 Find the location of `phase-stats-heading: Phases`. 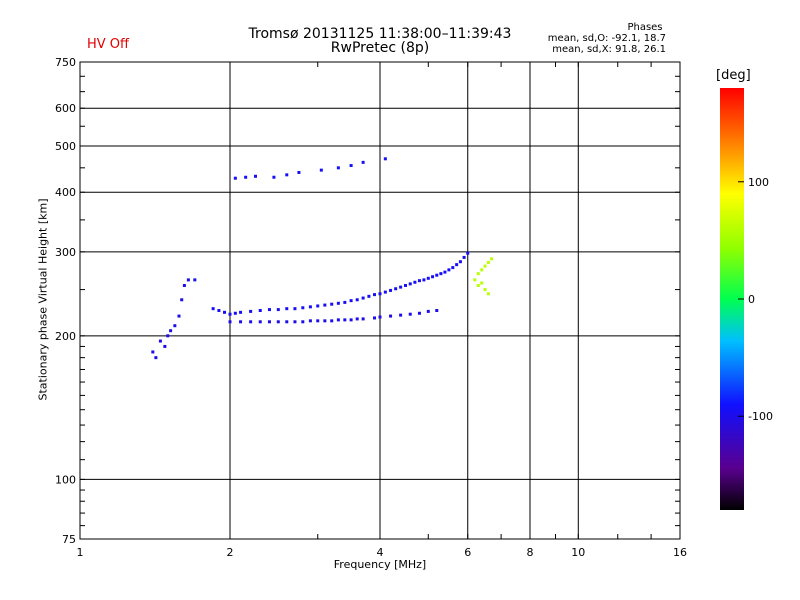

phase-stats-heading: Phases is located at coordinates (645, 27).